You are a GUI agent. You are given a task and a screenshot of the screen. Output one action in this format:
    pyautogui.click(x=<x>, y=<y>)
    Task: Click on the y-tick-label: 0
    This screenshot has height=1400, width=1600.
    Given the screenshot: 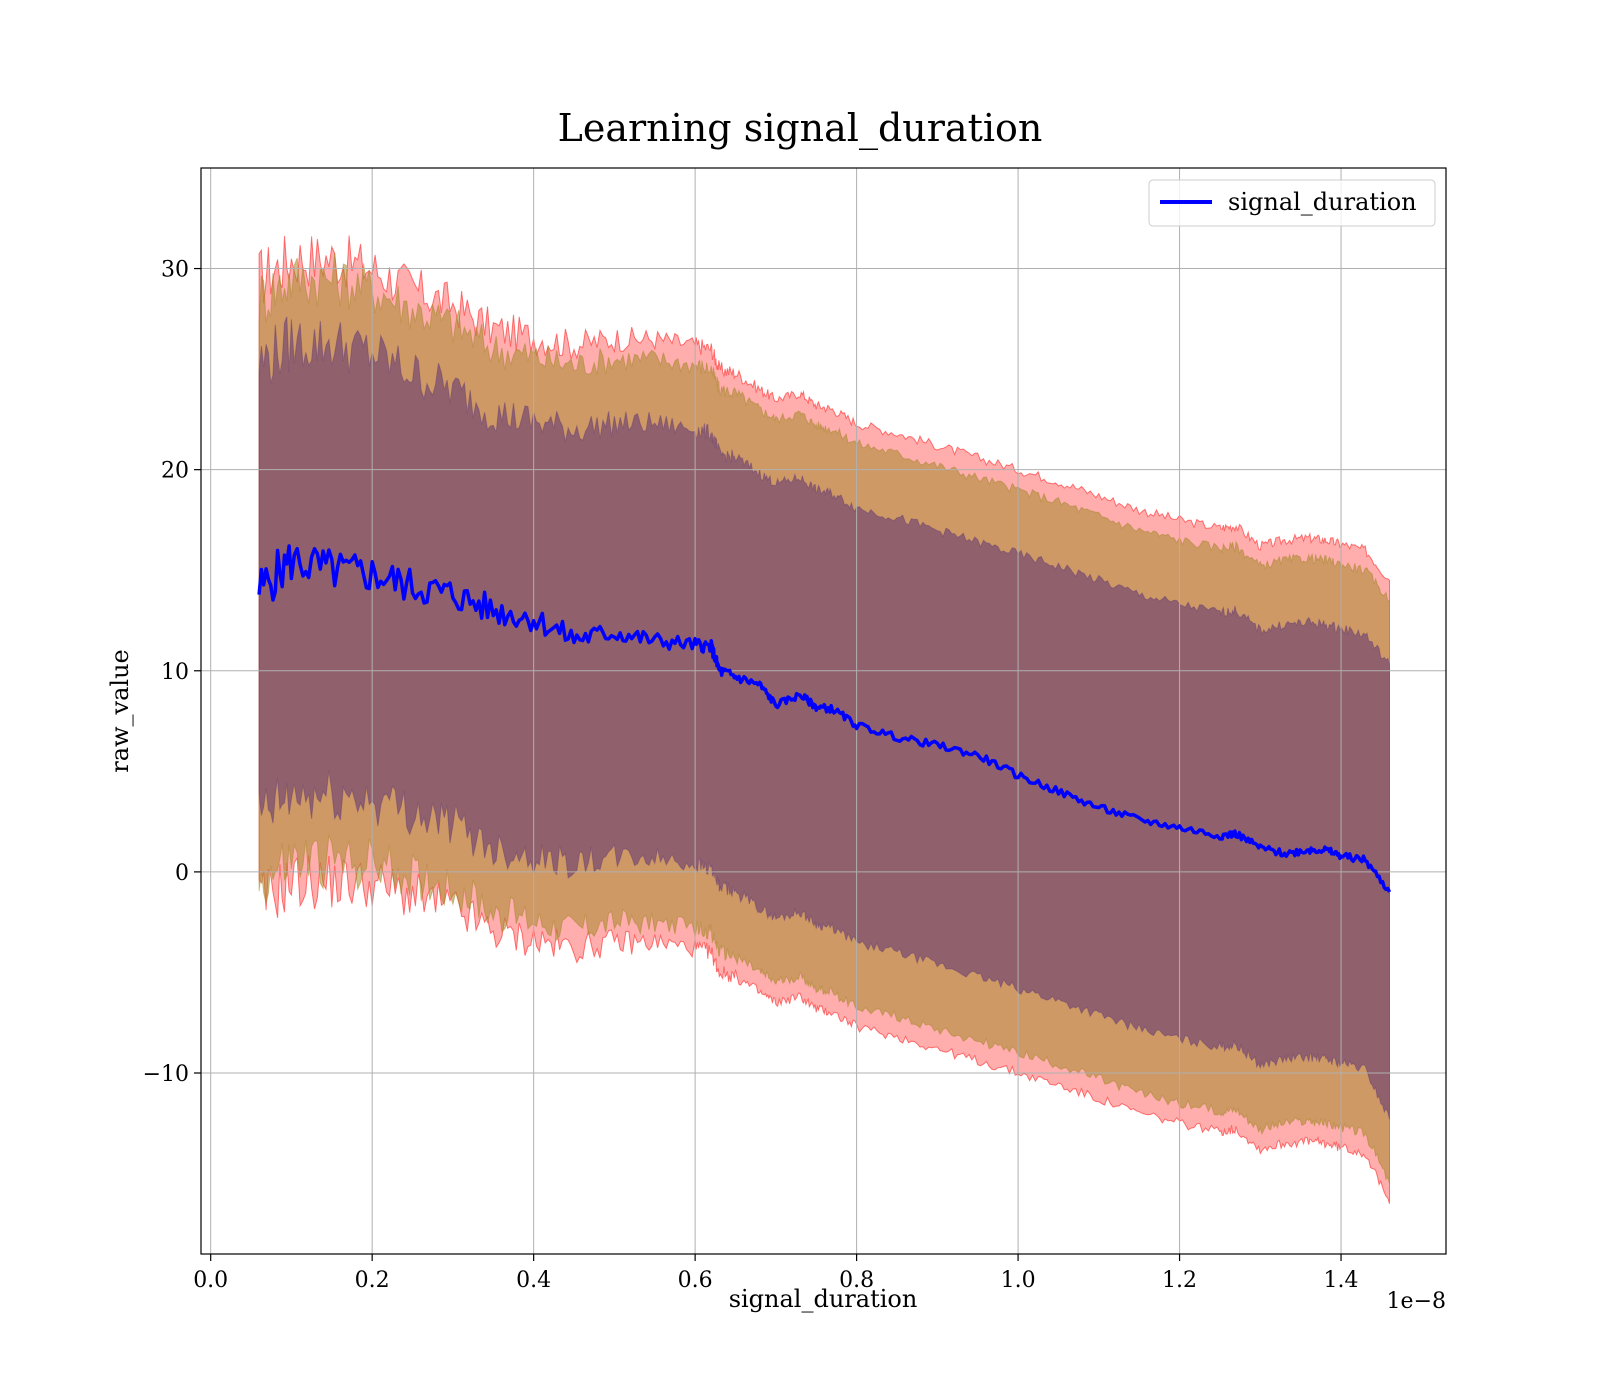 What is the action you would take?
    pyautogui.click(x=182, y=873)
    